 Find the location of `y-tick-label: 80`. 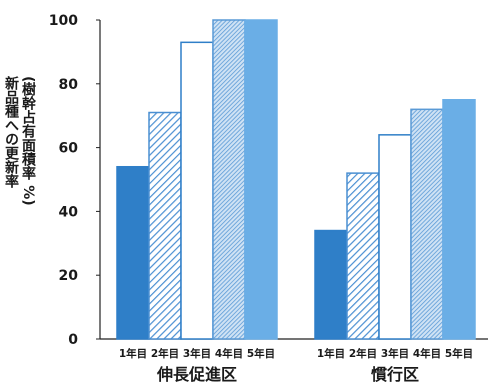

y-tick-label: 80 is located at coordinates (69, 85).